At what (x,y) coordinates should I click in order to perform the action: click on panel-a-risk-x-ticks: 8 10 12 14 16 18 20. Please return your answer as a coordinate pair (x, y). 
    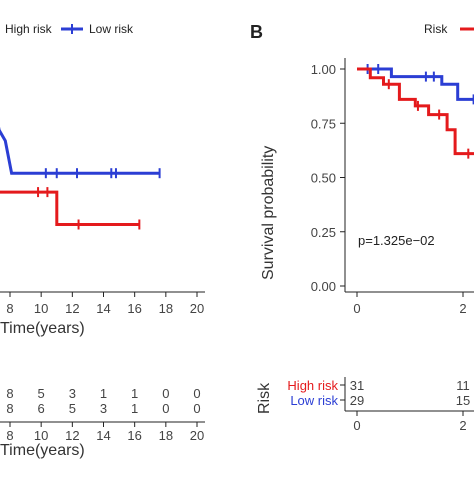
    Looking at the image, I should click on (105, 432).